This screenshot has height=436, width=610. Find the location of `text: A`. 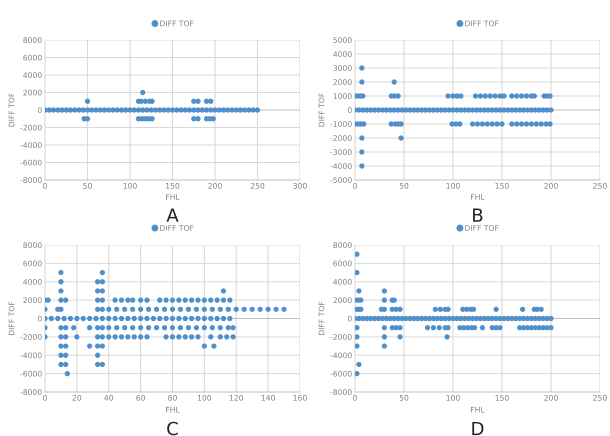

text: A is located at coordinates (172, 215).